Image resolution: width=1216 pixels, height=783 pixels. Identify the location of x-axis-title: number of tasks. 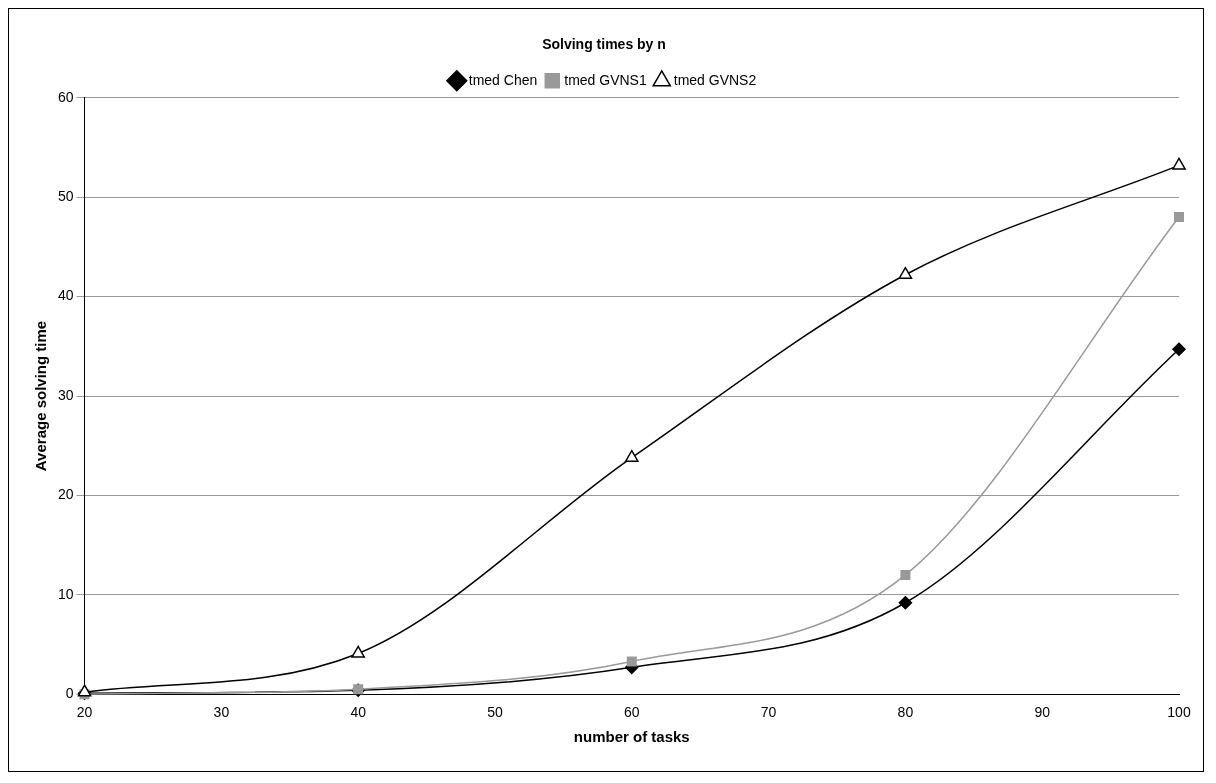
(631, 737).